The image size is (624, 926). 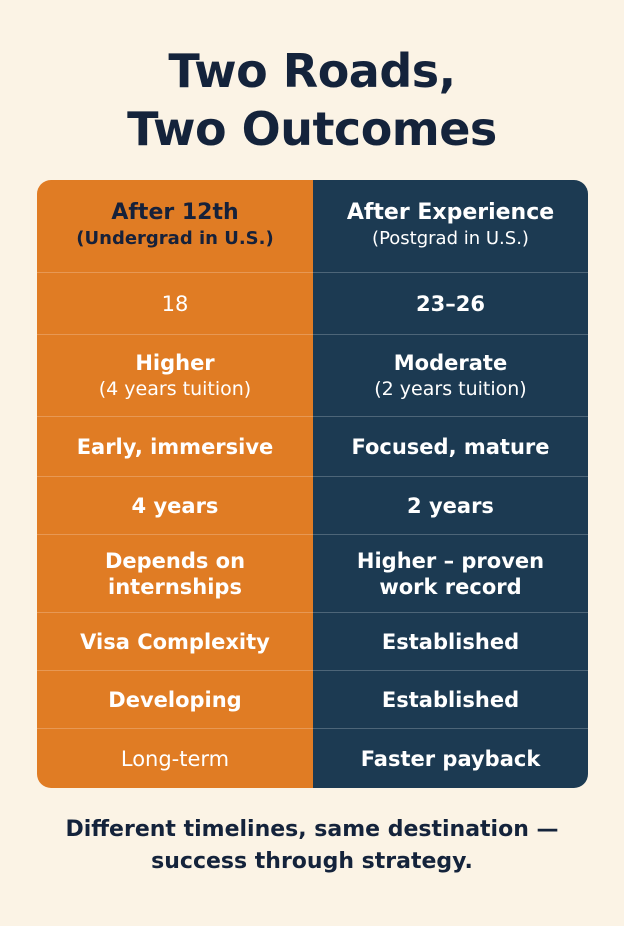 I want to click on right-experience-value: Focused, mature, so click(x=450, y=446).